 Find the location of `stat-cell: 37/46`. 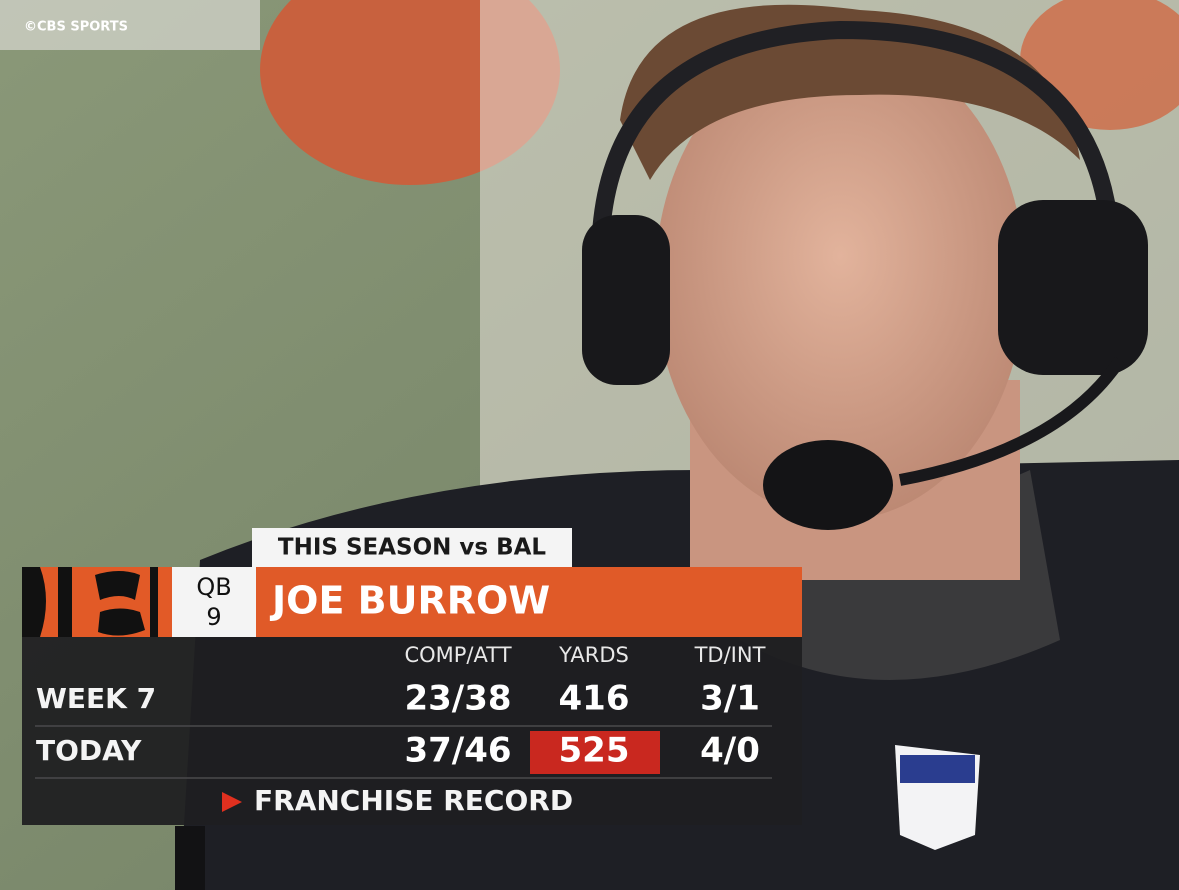

stat-cell: 37/46 is located at coordinates (457, 751).